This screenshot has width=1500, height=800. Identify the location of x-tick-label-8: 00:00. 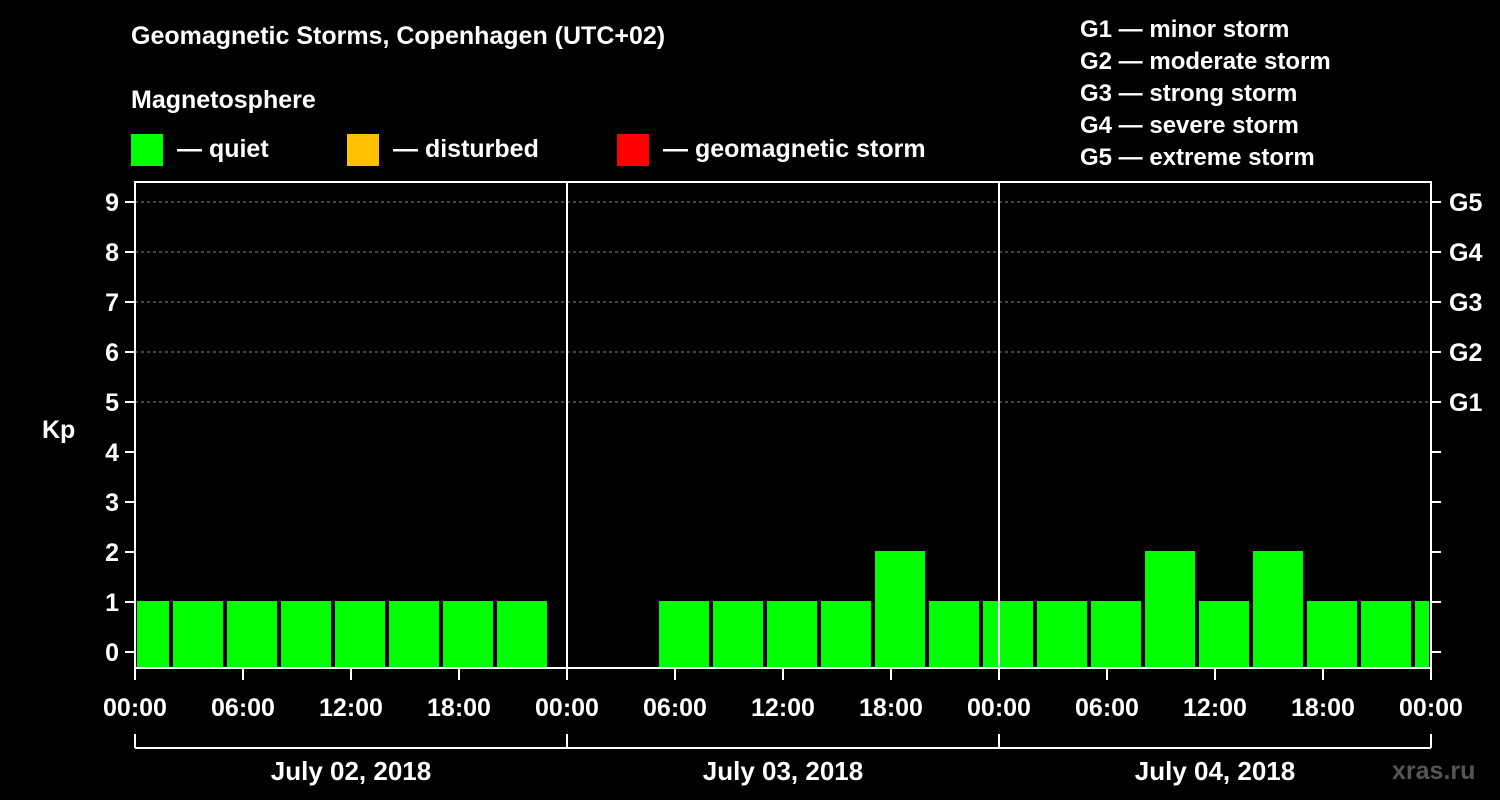
(999, 708).